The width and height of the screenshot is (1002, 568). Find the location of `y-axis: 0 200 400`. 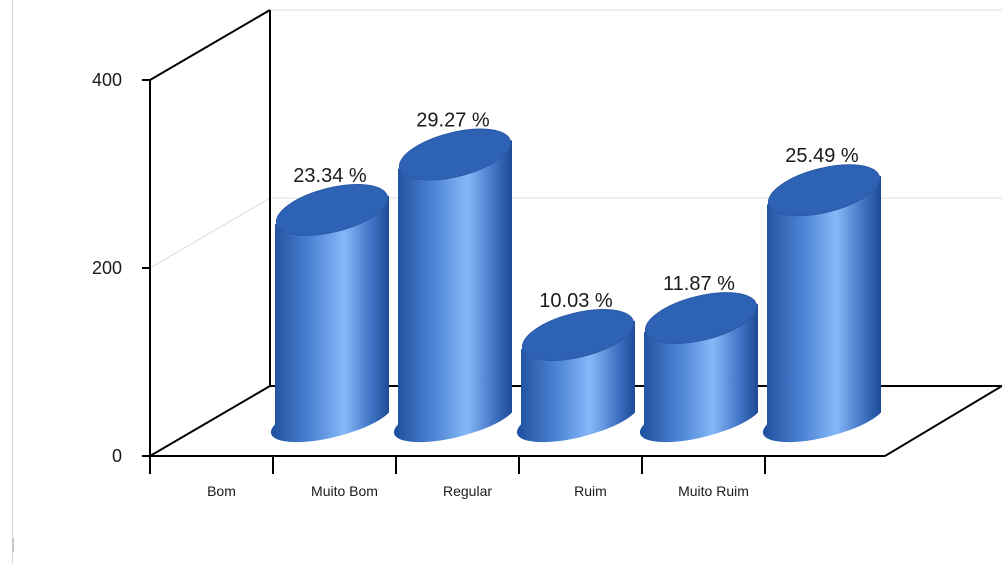

y-axis: 0 200 400 is located at coordinates (121, 268).